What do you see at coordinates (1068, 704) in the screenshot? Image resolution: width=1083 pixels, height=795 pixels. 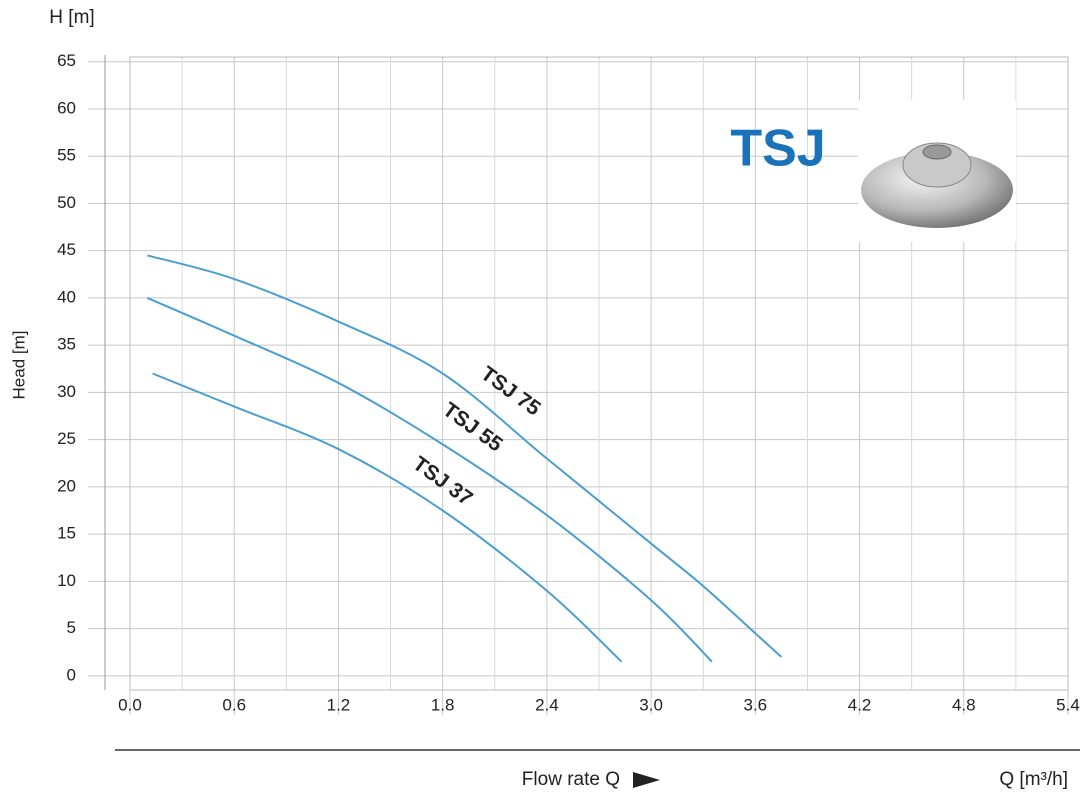 I see `x-tick-label: 5.4` at bounding box center [1068, 704].